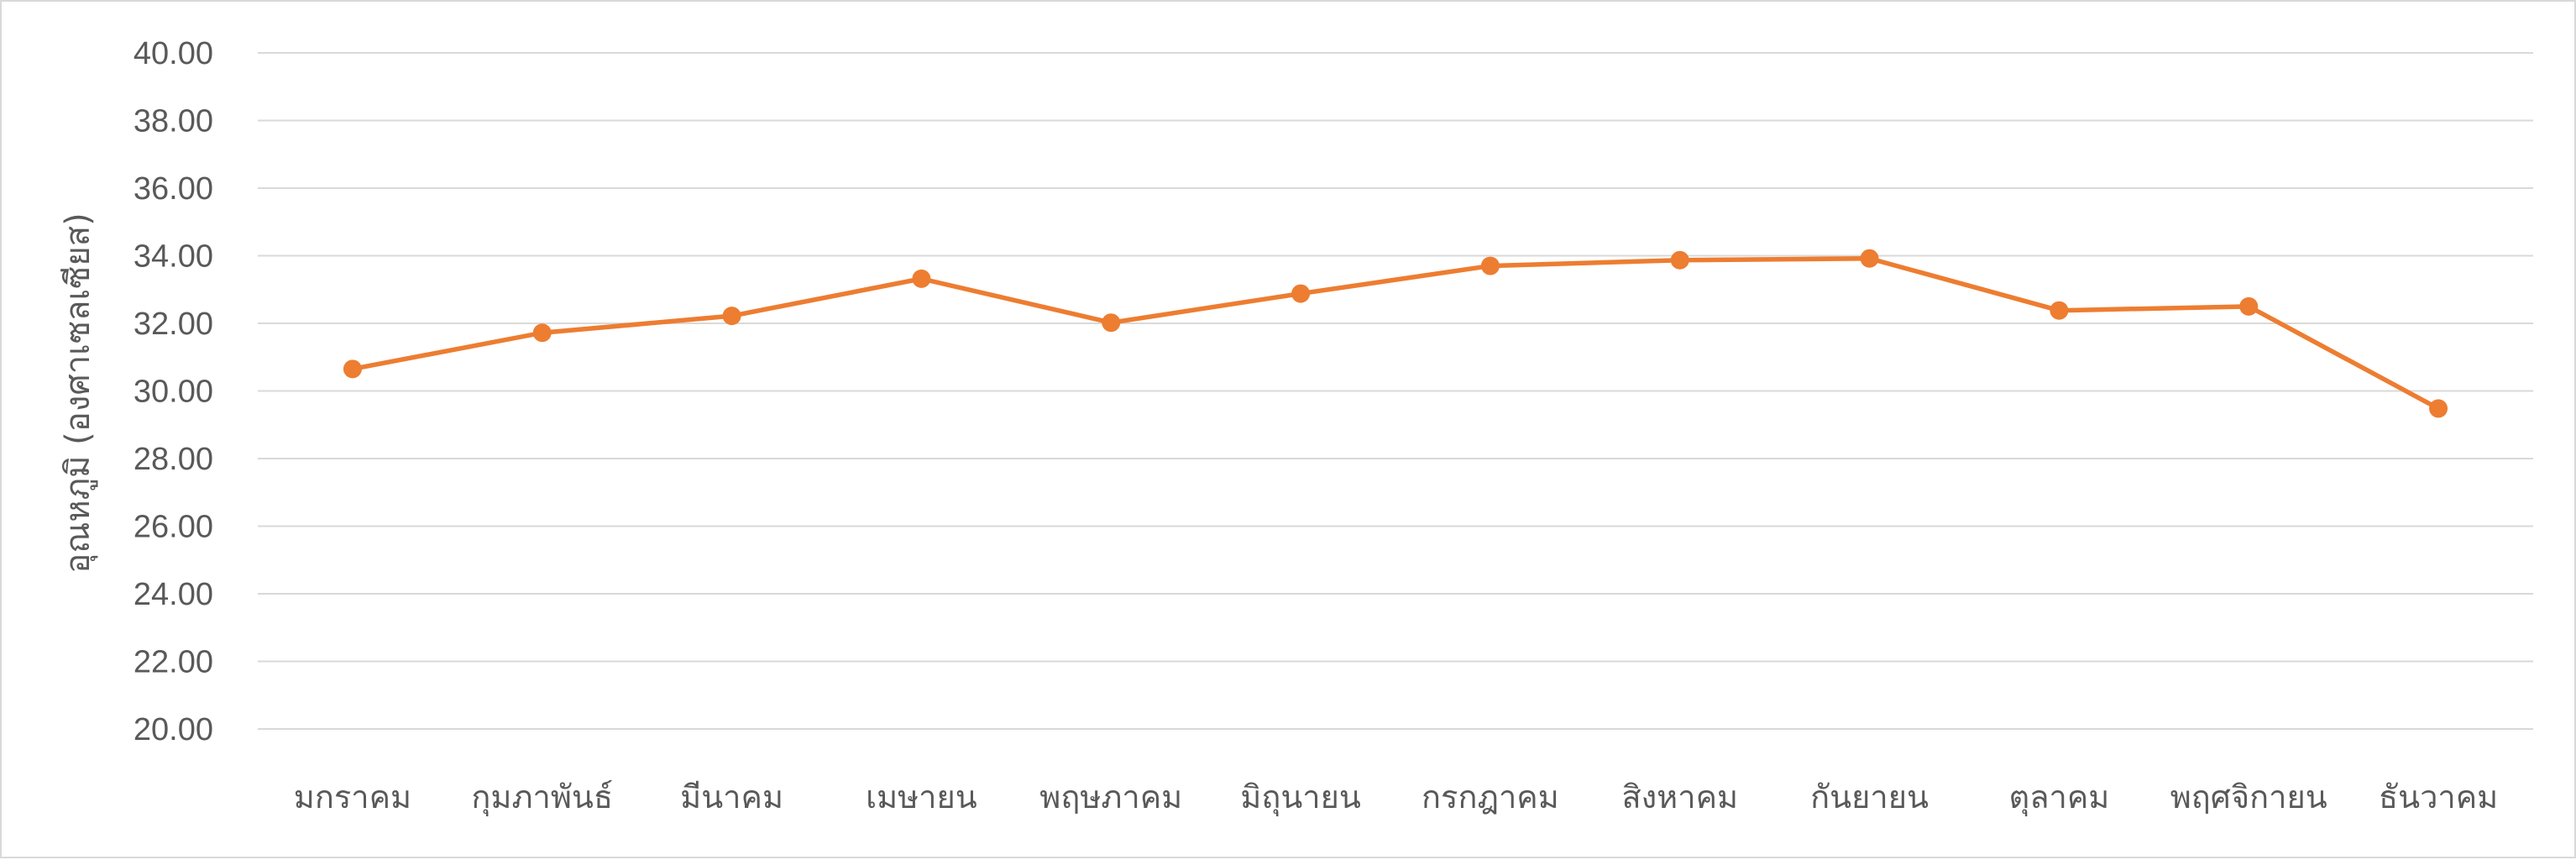 This screenshot has height=860, width=2576. Describe the element at coordinates (173, 257) in the screenshot. I see `y-tick-label: 34.00` at that location.